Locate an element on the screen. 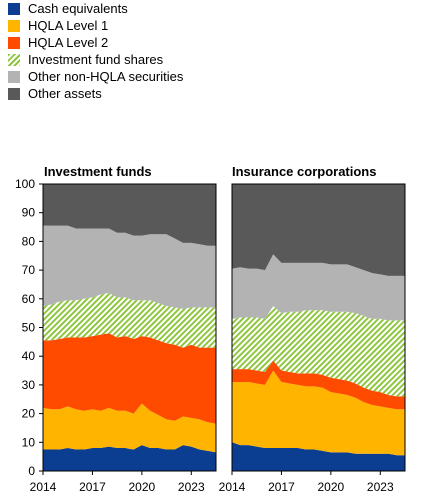 The image size is (437, 499). panel-title-insurance-corporations: Insurance corporations is located at coordinates (304, 171).